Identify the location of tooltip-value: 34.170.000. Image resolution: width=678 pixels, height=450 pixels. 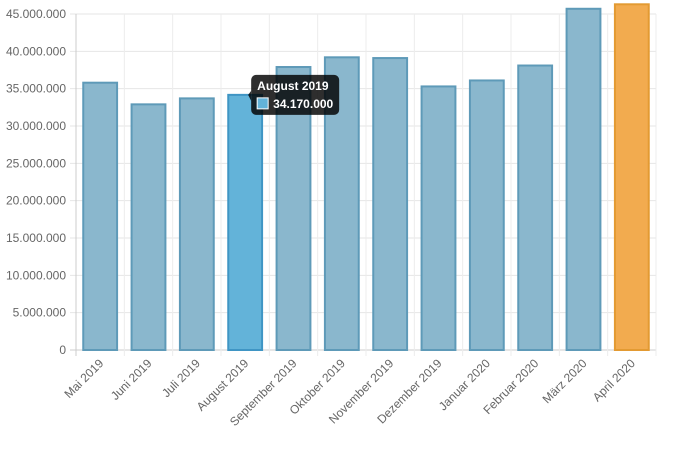
(303, 104).